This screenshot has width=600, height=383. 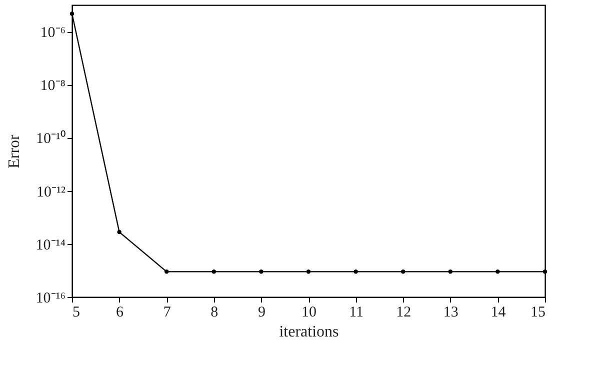 I want to click on y-tick-label: 10⁻¹⁰, so click(x=51, y=139).